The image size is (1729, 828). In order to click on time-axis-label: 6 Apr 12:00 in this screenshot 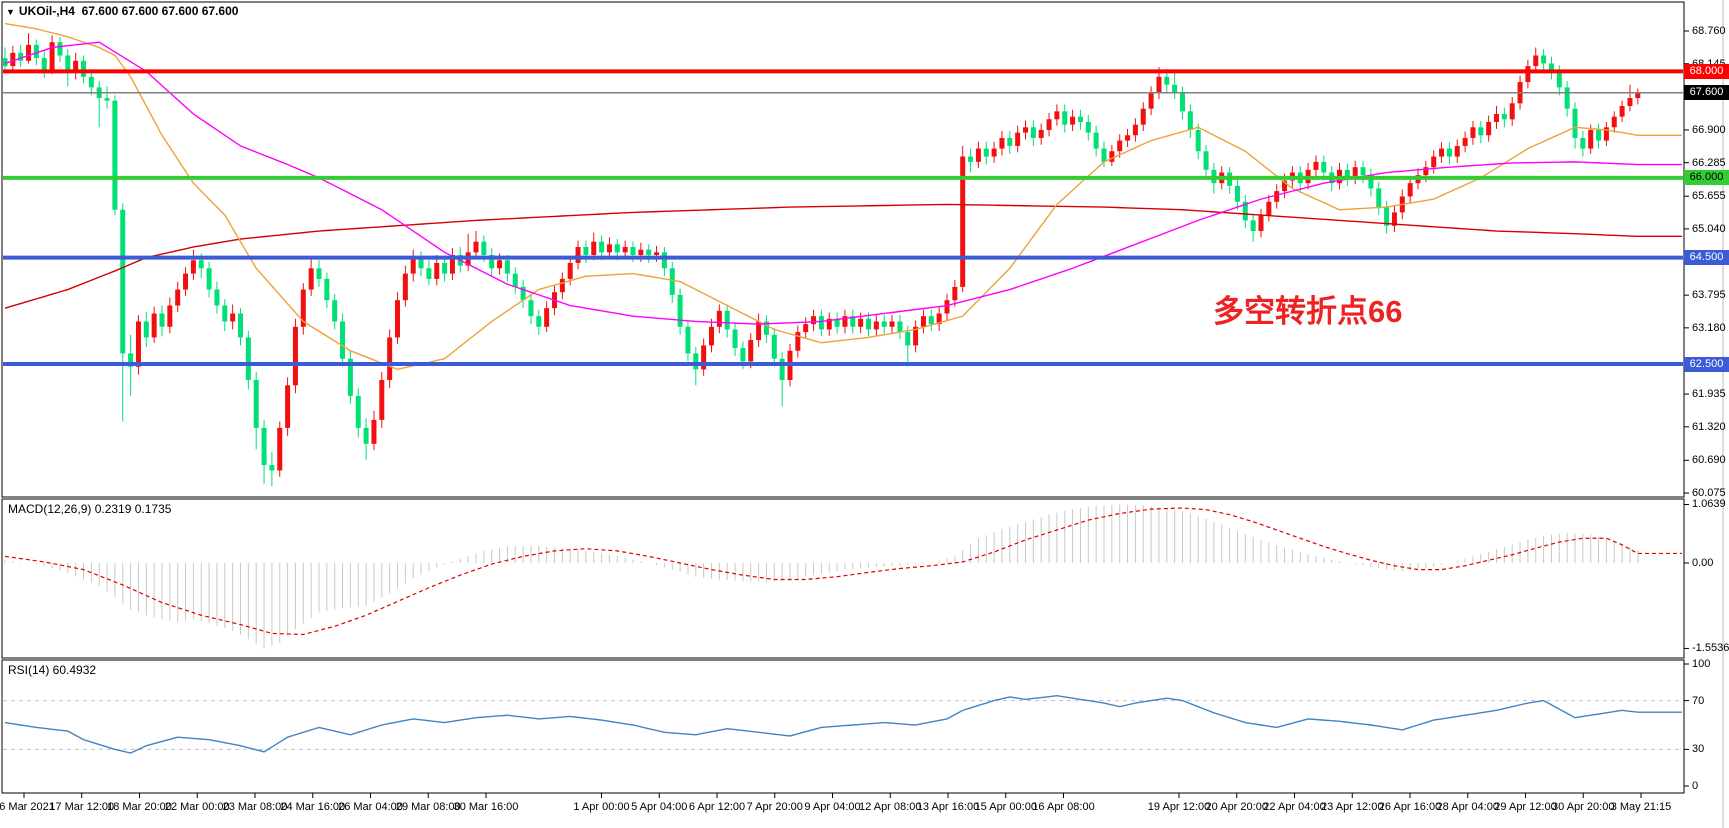, I will do `click(717, 807)`.